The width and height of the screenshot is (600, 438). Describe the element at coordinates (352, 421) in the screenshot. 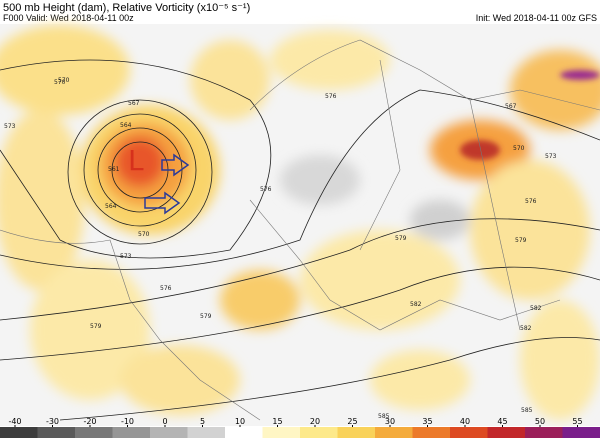

I see `colorbar-tick-label: 25` at that location.